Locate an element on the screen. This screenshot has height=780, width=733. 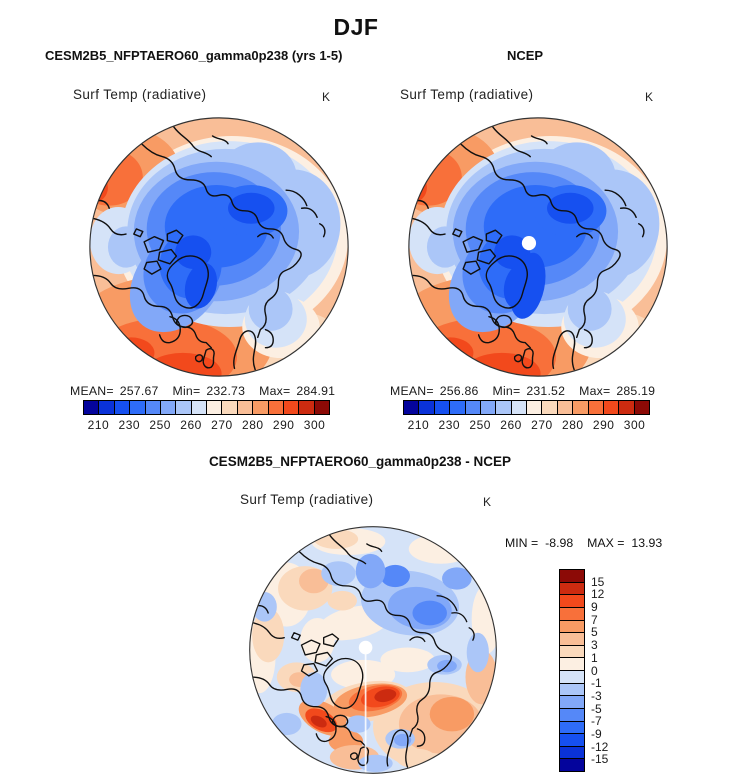
max-label: MAX = is located at coordinates (606, 543).